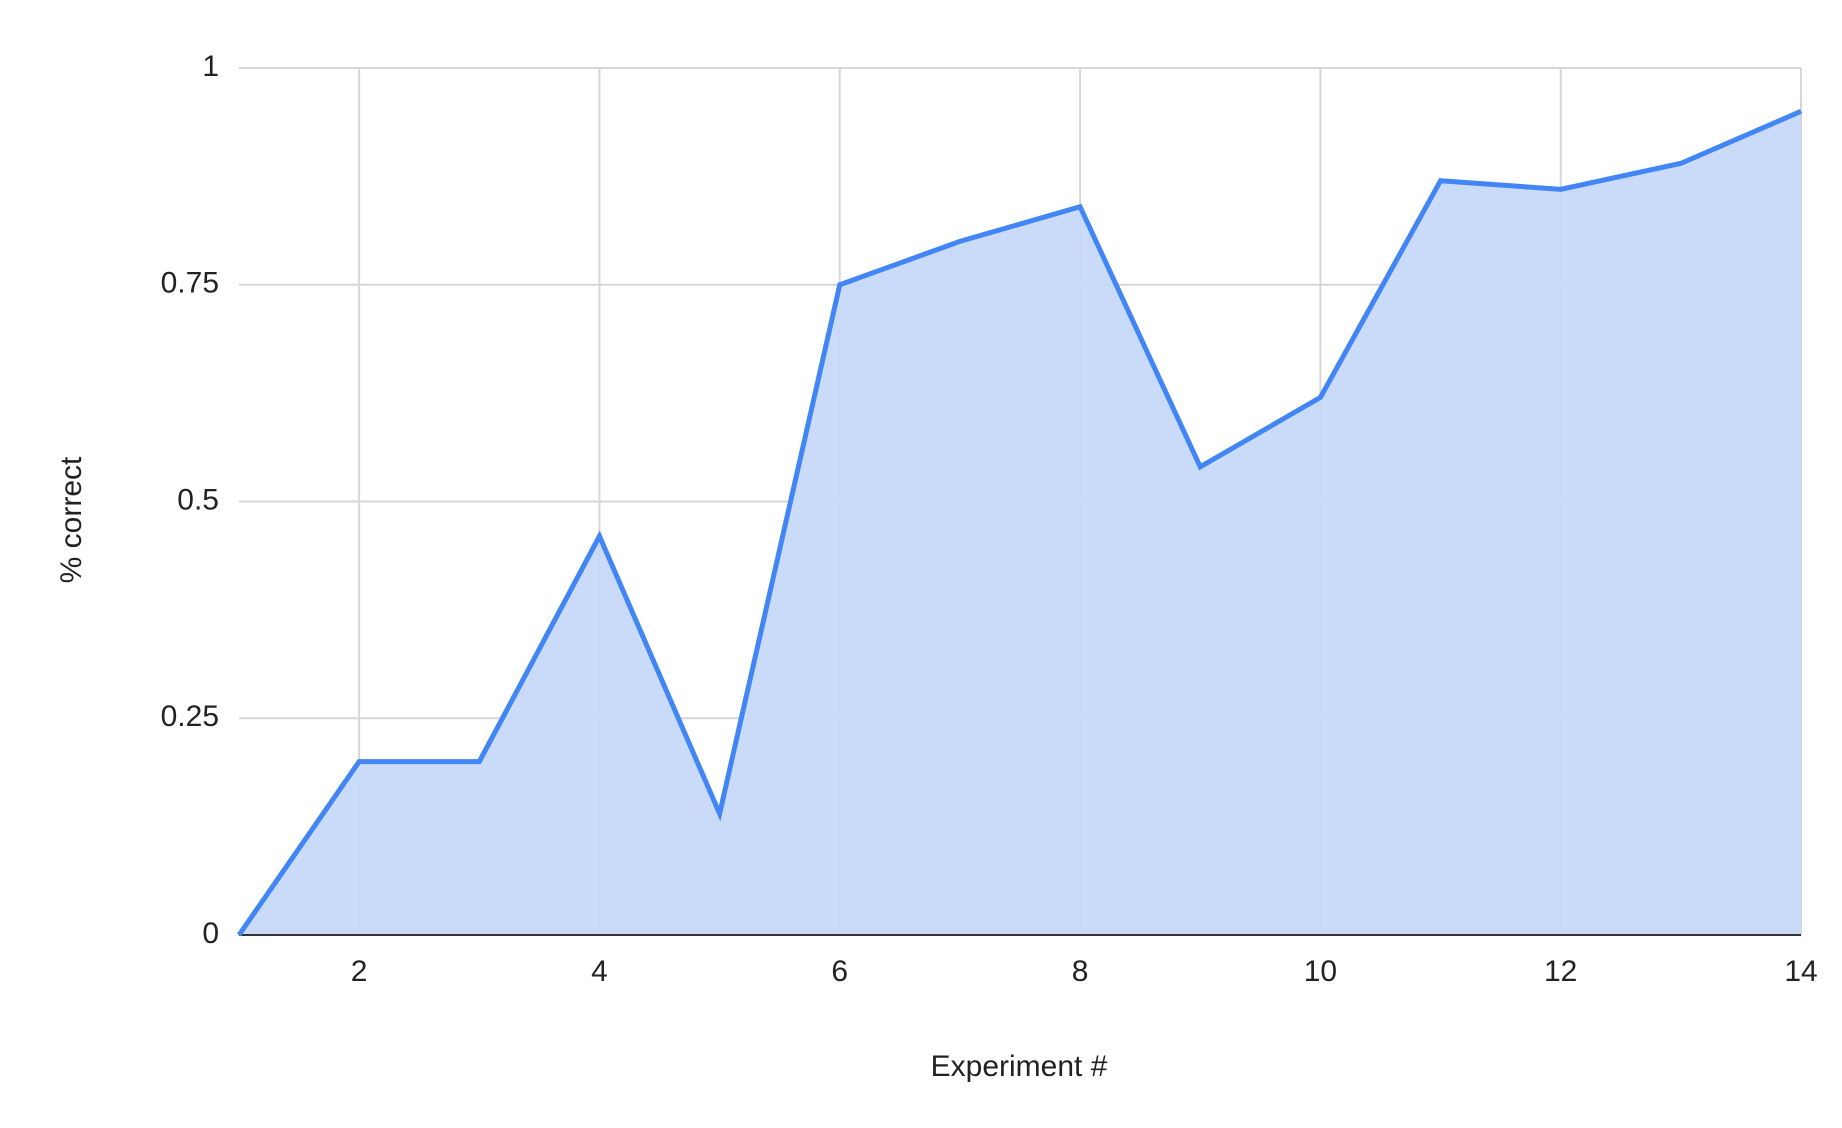 Image resolution: width=1842 pixels, height=1128 pixels. Describe the element at coordinates (1080, 971) in the screenshot. I see `x-tick-label: 8` at that location.